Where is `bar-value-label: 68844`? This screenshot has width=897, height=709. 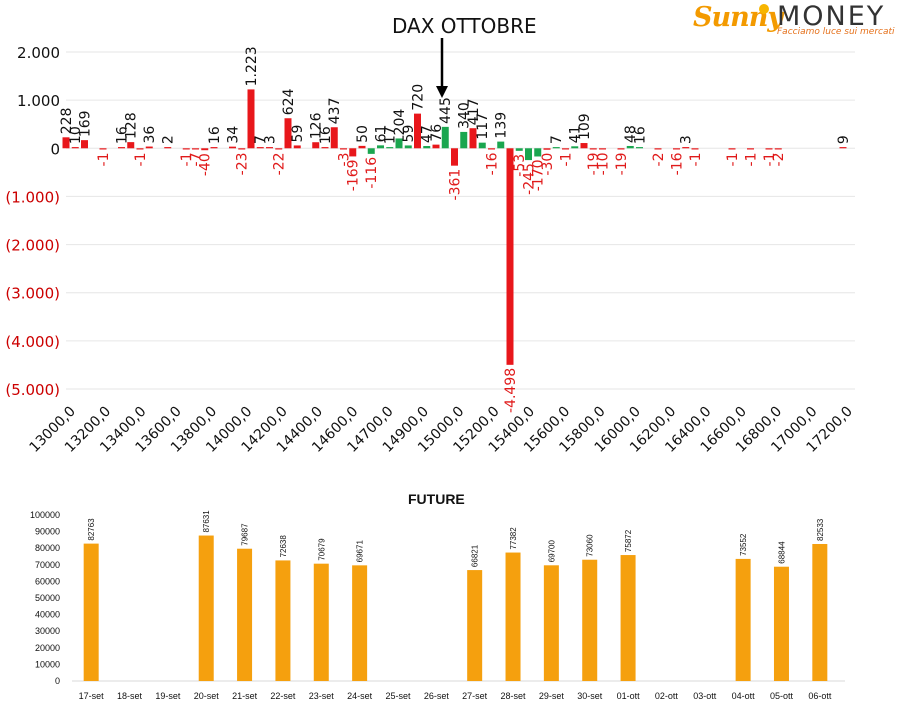
bar-value-label: 68844 is located at coordinates (781, 552).